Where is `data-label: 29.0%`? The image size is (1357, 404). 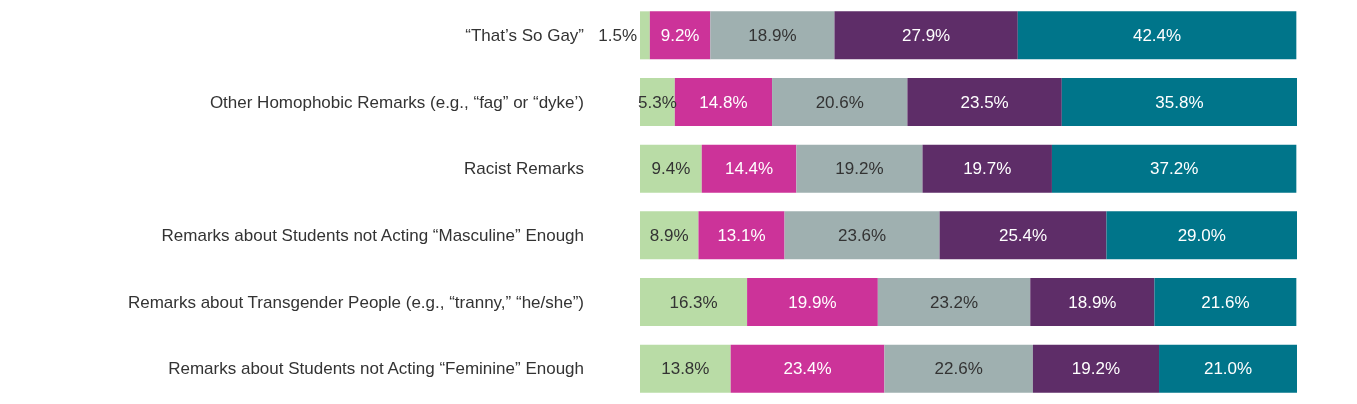
data-label: 29.0% is located at coordinates (1201, 235).